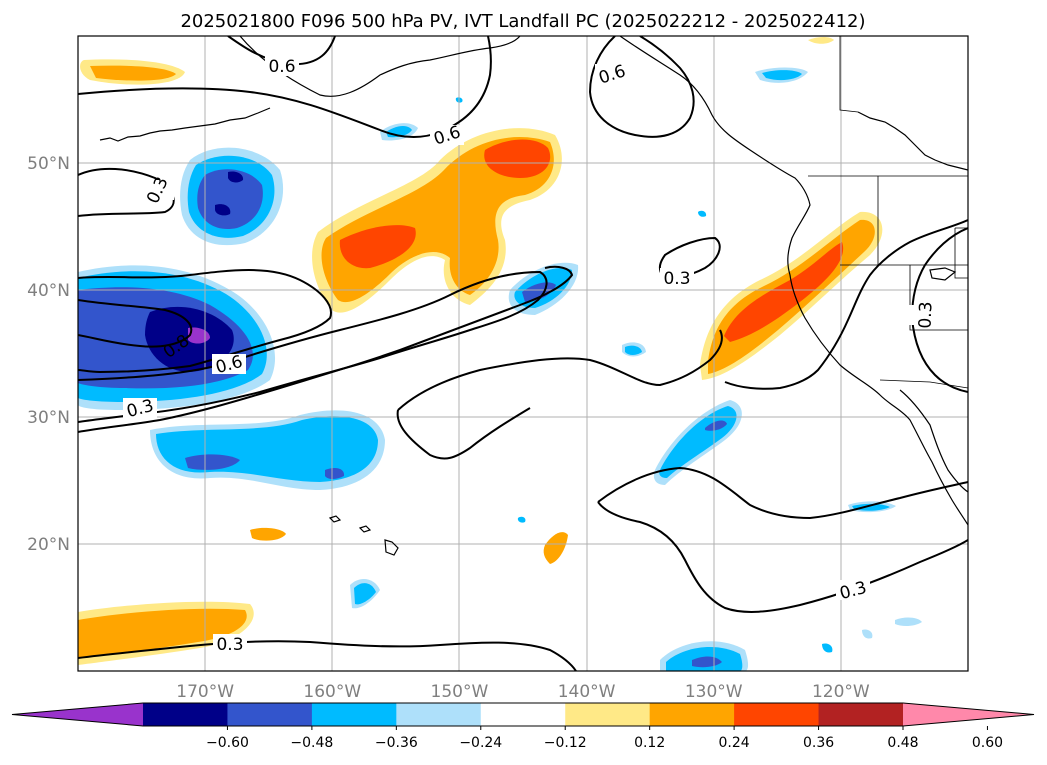 The width and height of the screenshot is (1047, 765). I want to click on colorbar-outline, so click(523, 714).